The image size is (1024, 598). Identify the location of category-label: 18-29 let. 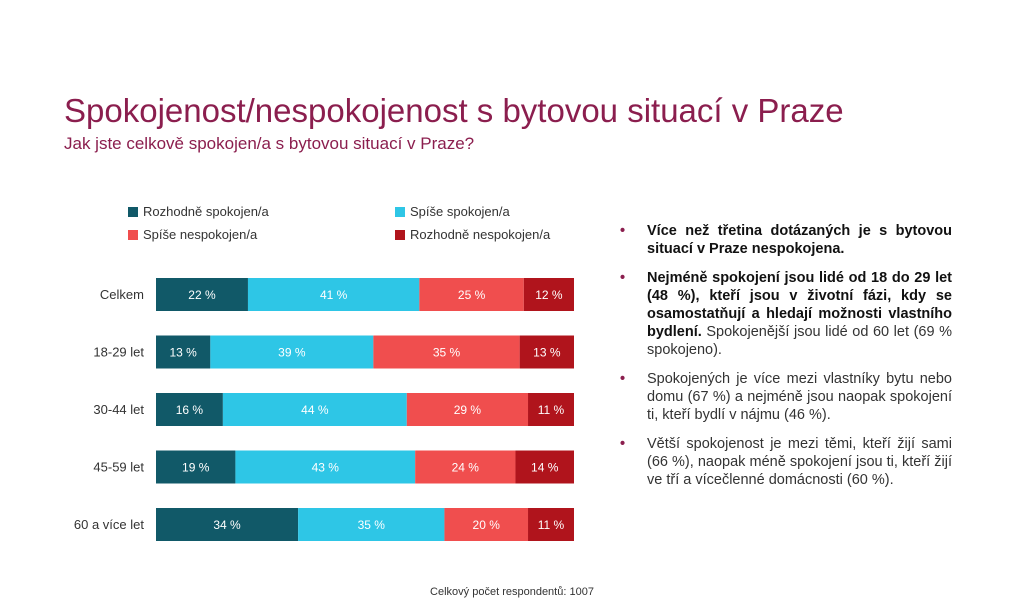
(118, 352).